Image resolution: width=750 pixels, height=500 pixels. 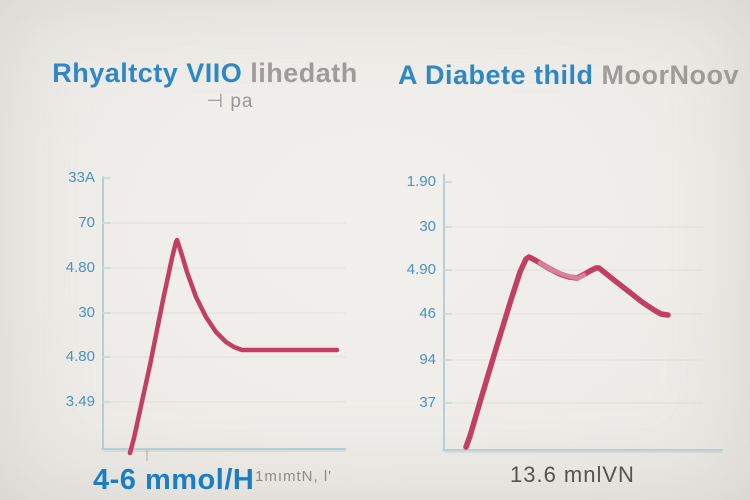 I want to click on left-chart-title-muted: lihedath, so click(x=304, y=73).